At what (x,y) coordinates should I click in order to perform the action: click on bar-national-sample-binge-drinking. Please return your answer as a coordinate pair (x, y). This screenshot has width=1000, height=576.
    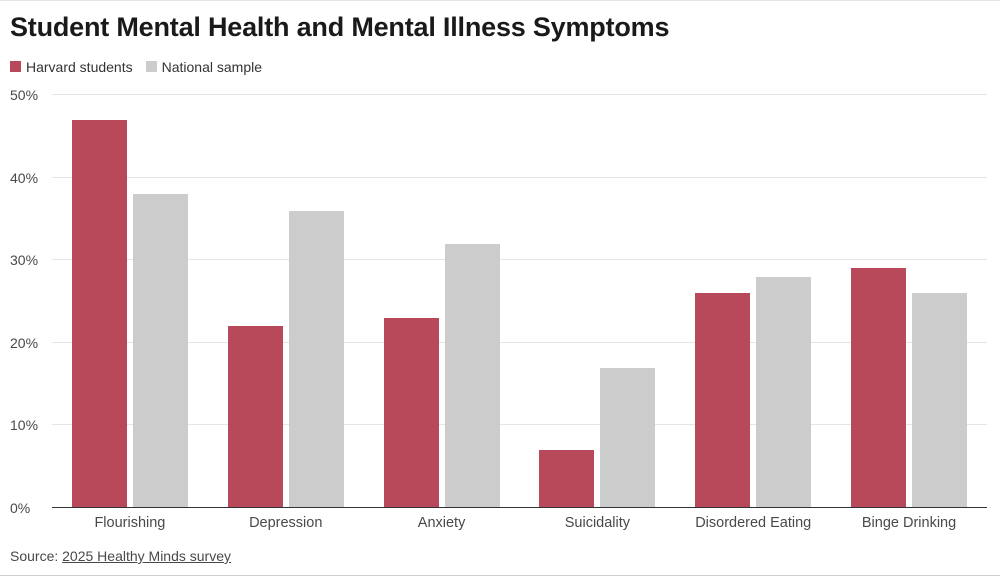
    Looking at the image, I should click on (940, 400).